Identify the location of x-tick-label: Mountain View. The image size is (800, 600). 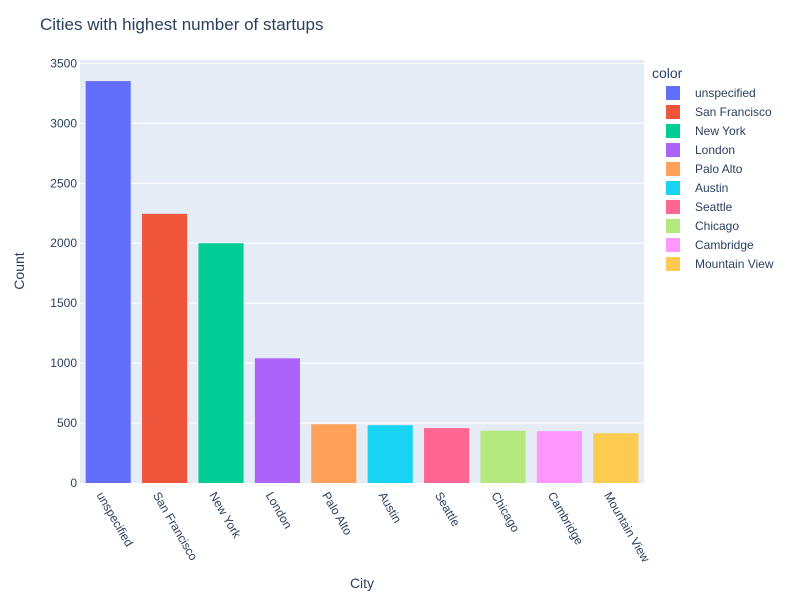
(627, 527).